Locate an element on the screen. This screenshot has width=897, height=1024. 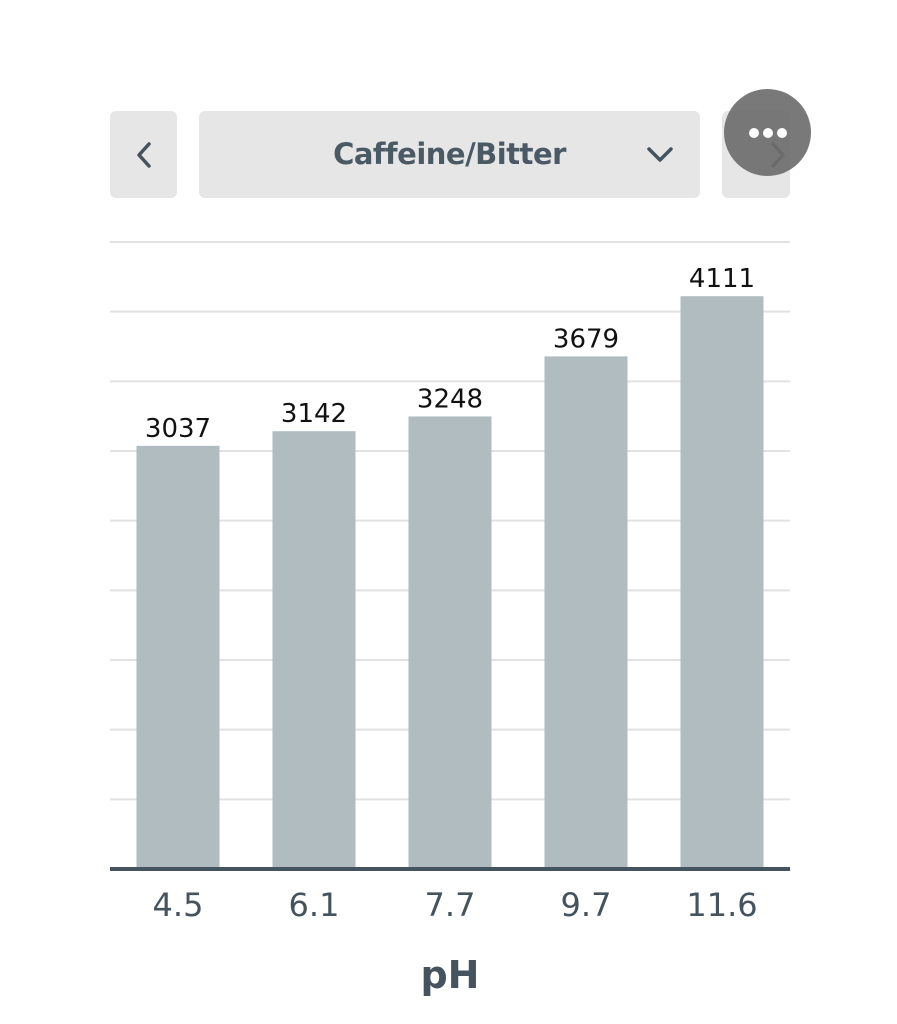
more-horizontal-icon is located at coordinates (767, 132).